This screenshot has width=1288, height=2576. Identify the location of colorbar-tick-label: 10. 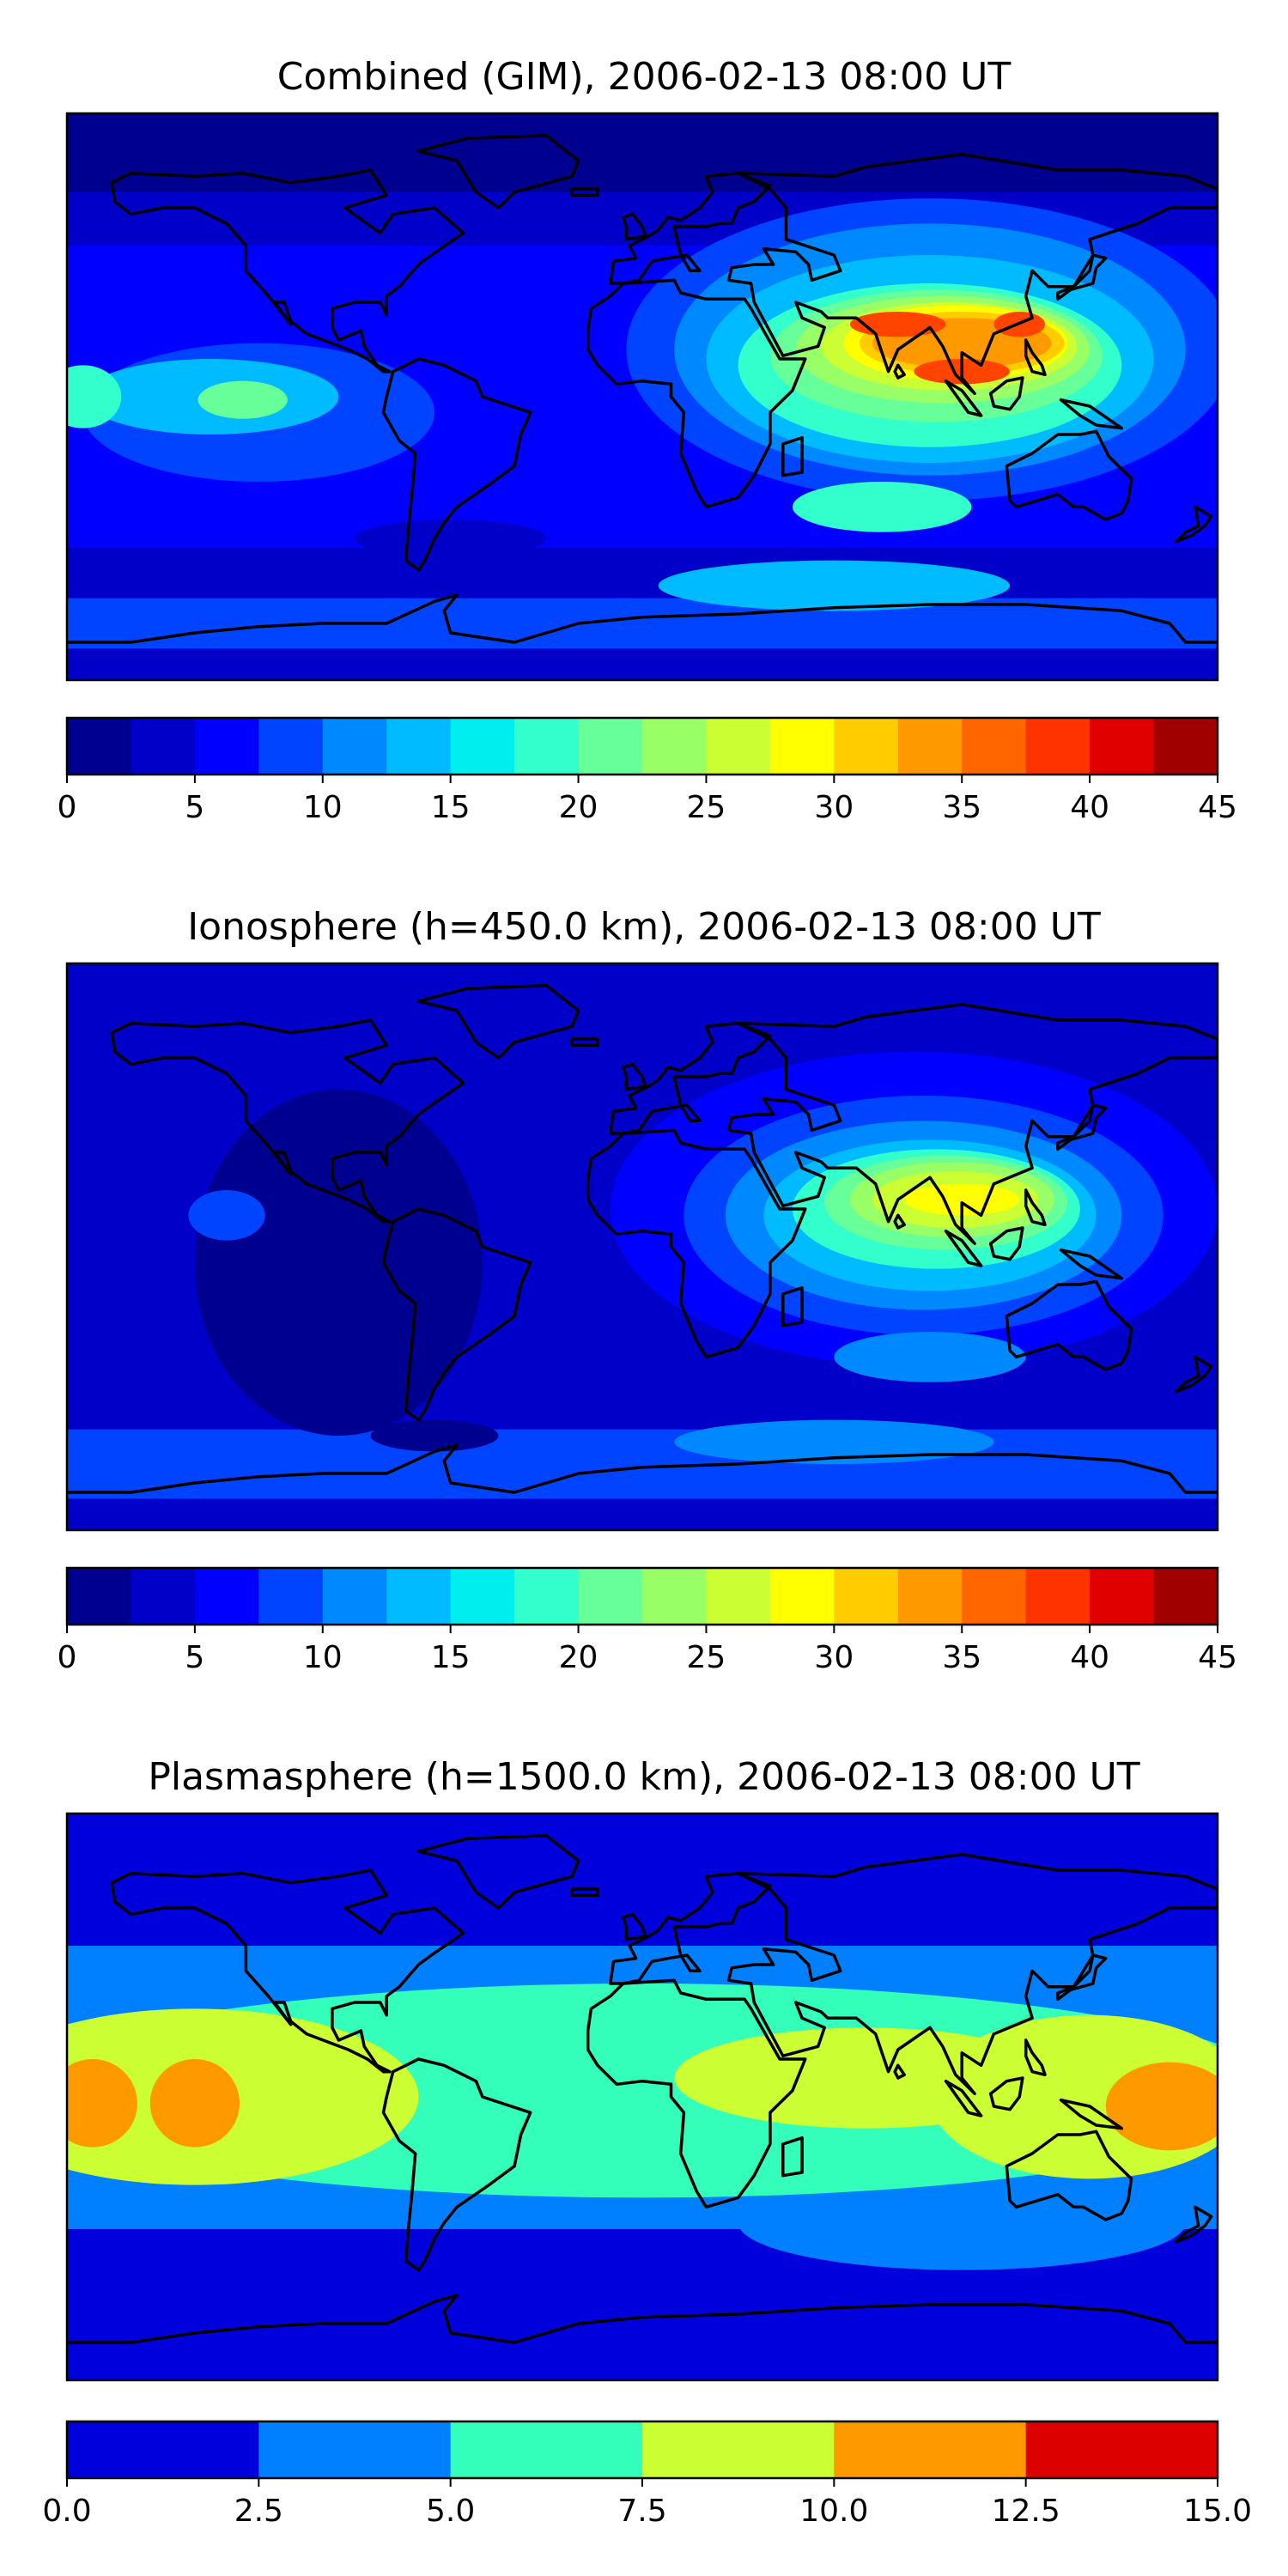
(323, 1657).